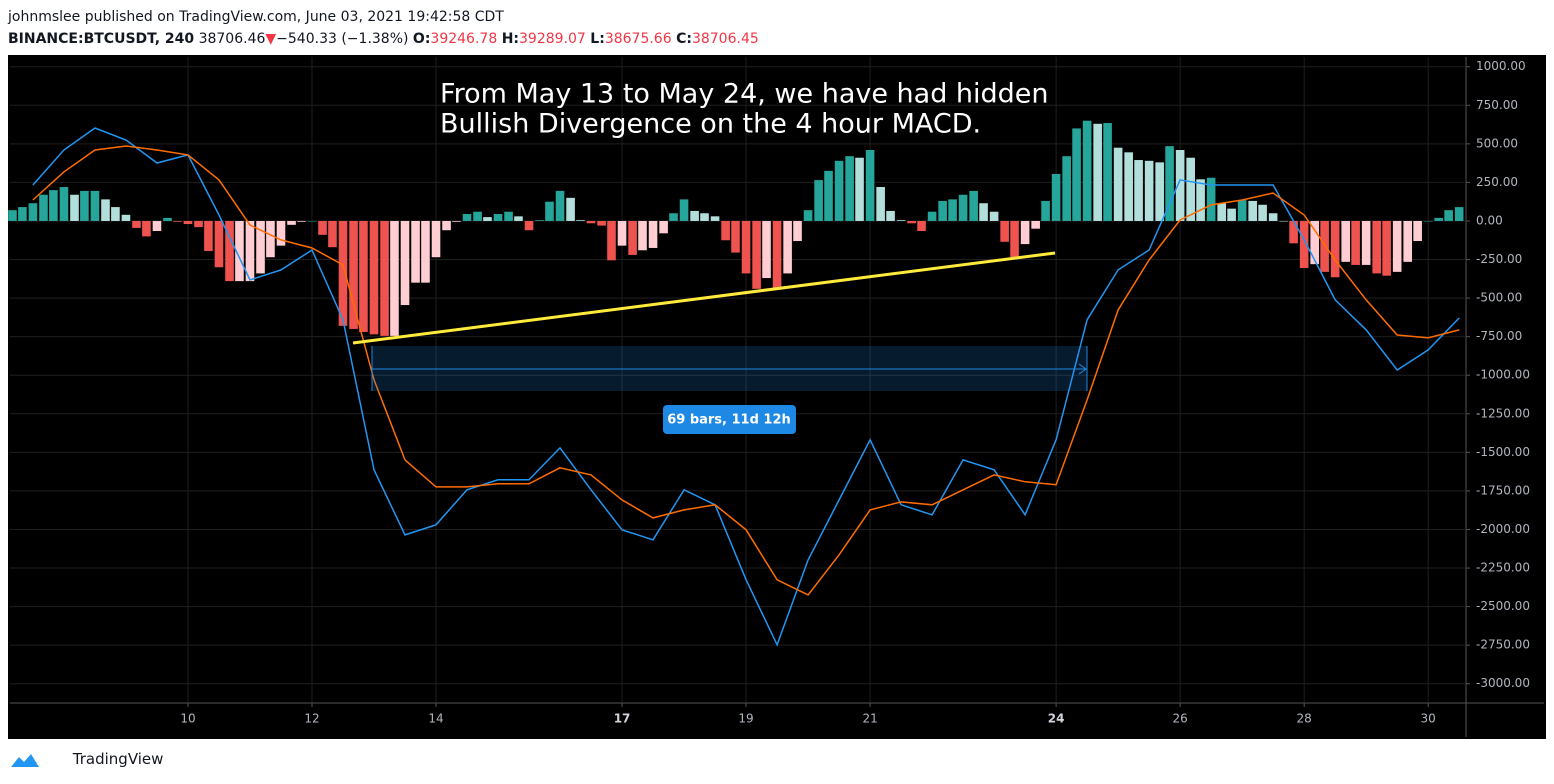  Describe the element at coordinates (638, 39) in the screenshot. I see `low: 38675.66` at that location.